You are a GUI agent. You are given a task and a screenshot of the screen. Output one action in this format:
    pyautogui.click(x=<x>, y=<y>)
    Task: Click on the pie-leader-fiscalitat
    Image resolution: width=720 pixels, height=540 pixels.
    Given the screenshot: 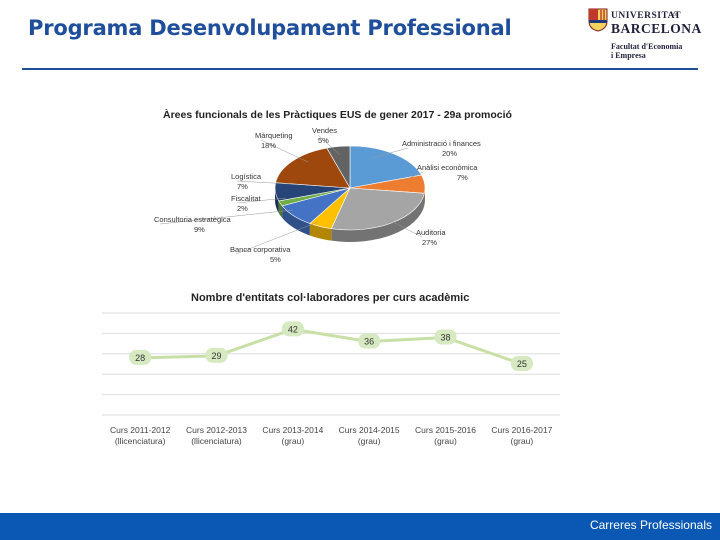 What is the action you would take?
    pyautogui.click(x=261, y=200)
    